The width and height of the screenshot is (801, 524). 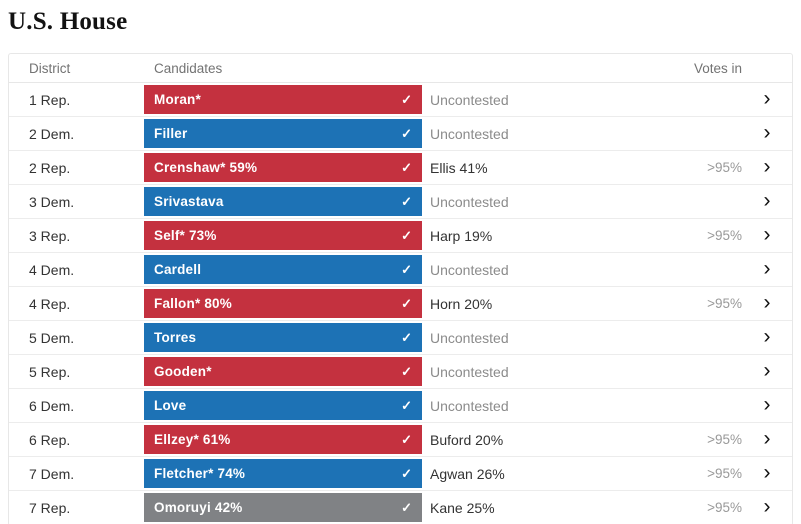 What do you see at coordinates (52, 201) in the screenshot?
I see `district-label: 3 Dem.` at bounding box center [52, 201].